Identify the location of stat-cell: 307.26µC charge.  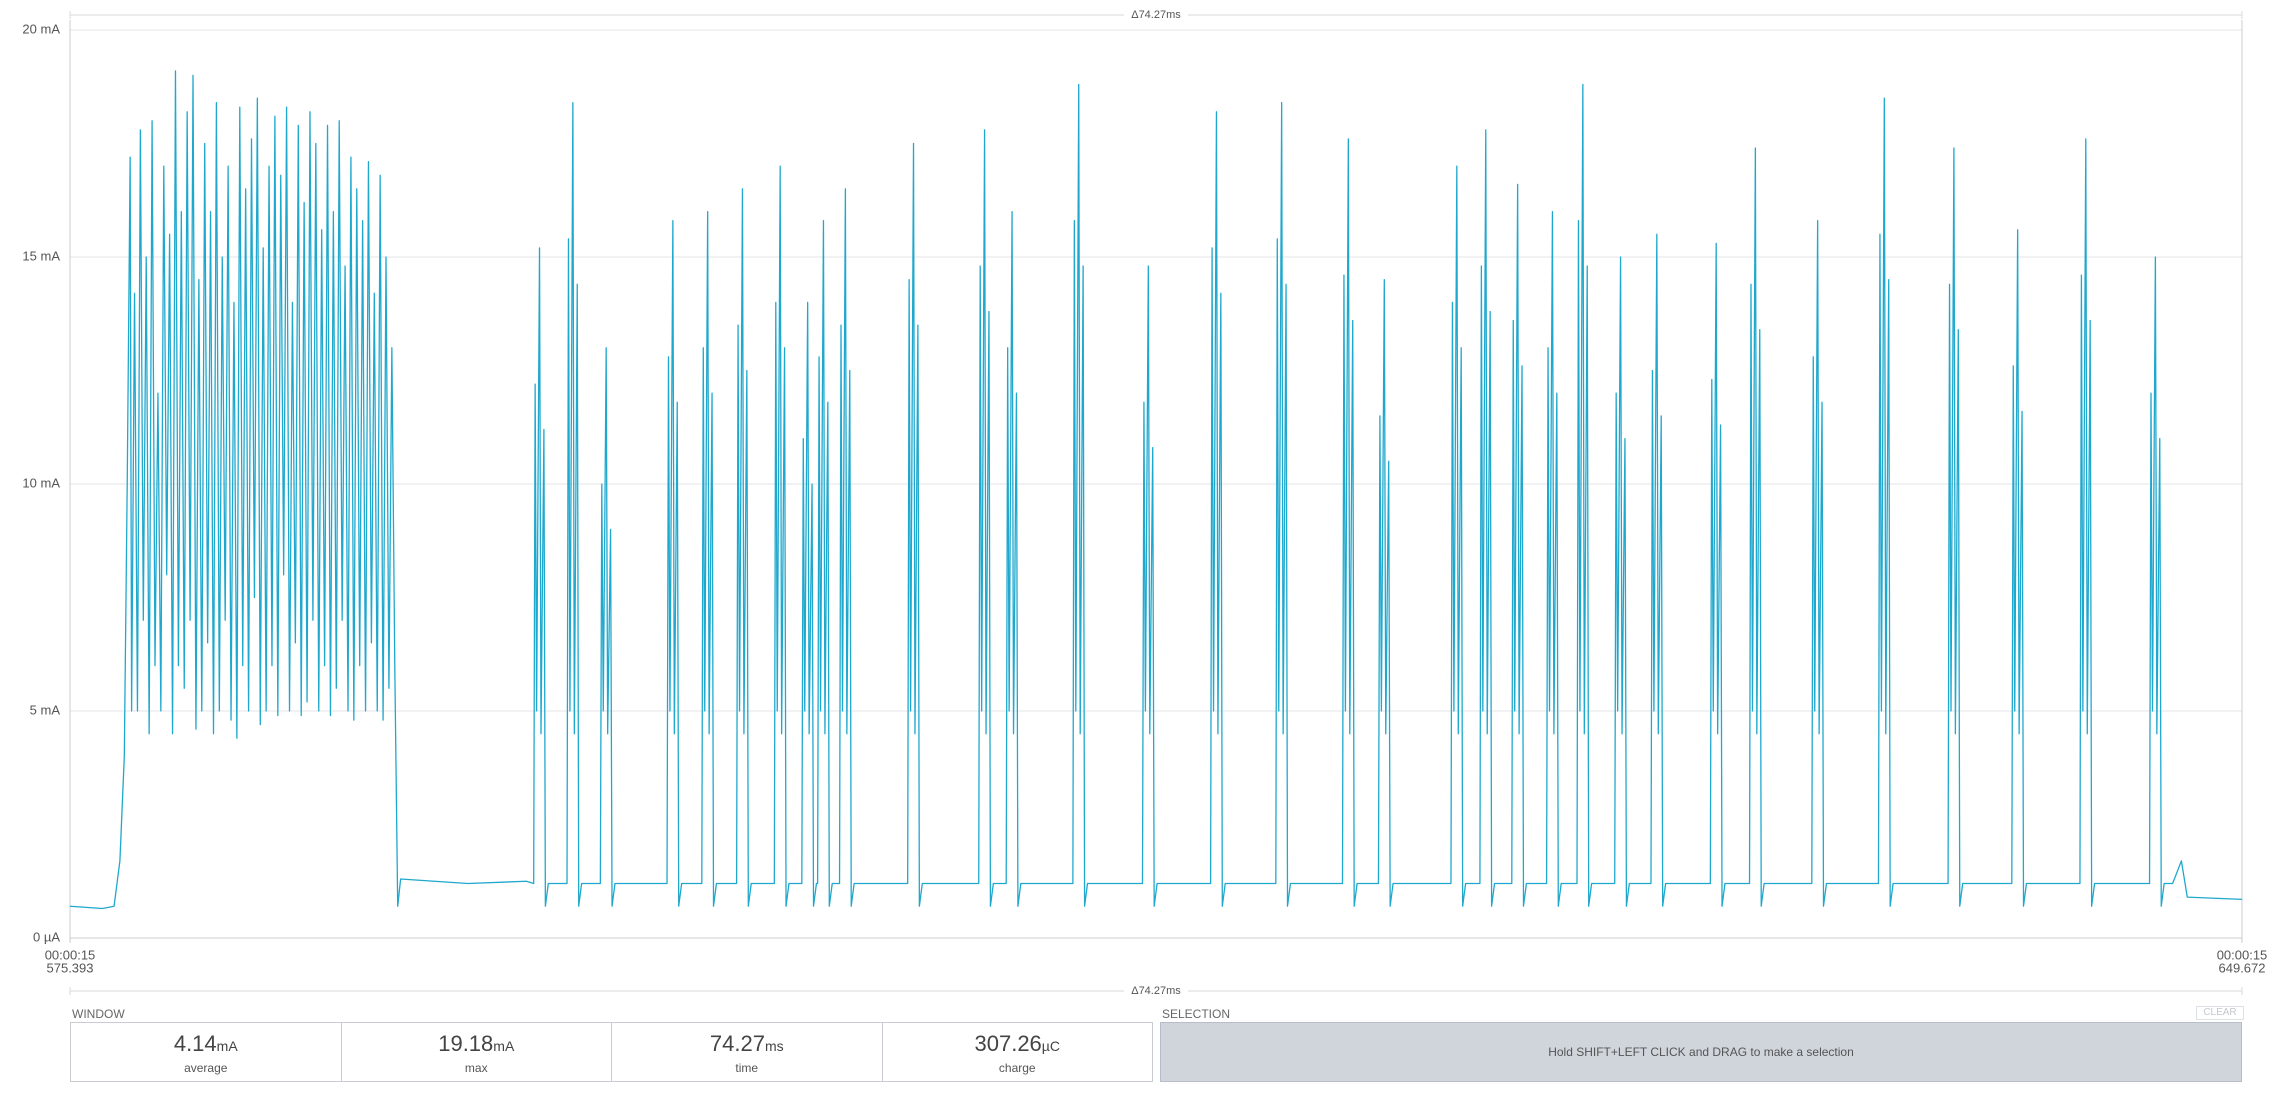
(1018, 1052).